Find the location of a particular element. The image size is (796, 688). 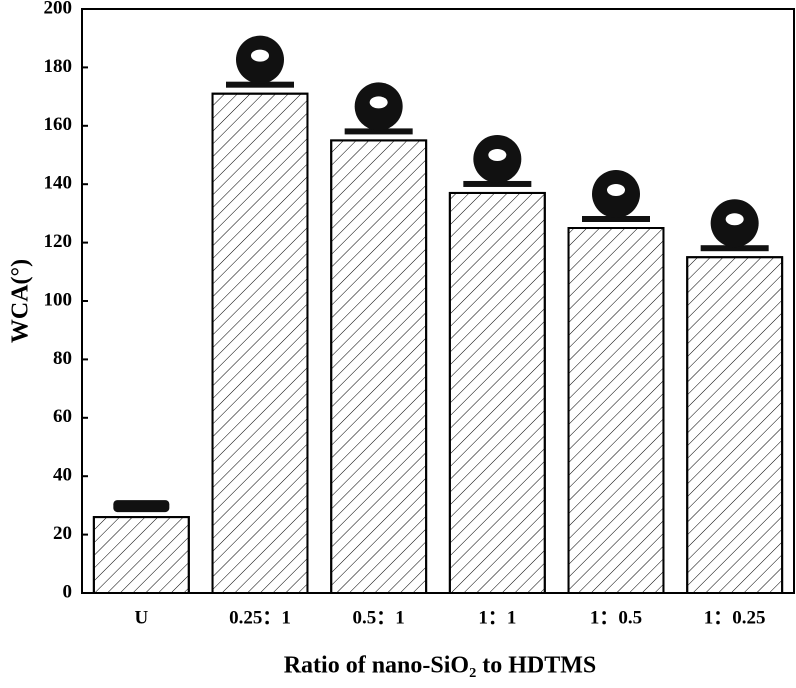

y-tick-label: 80 is located at coordinates (62, 358).